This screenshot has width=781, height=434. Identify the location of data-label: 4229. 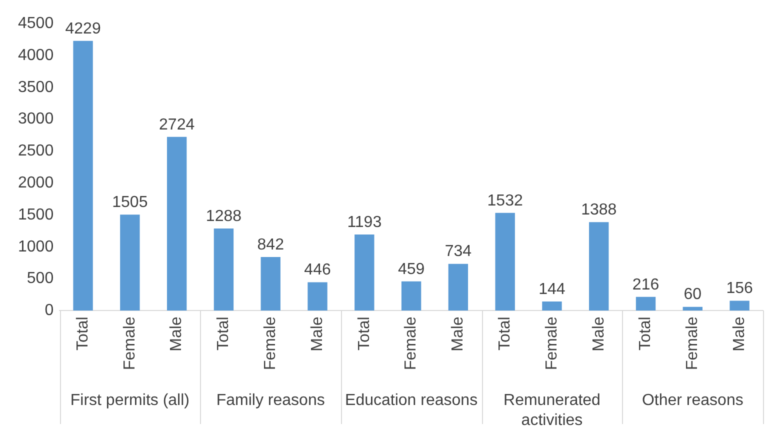
(83, 29).